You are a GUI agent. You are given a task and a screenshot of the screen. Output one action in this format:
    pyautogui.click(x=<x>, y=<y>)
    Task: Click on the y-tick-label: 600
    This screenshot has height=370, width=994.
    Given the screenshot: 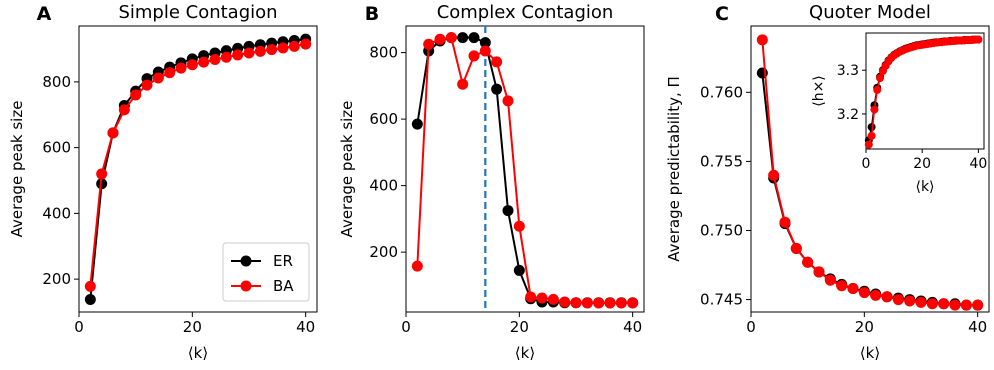 What is the action you would take?
    pyautogui.click(x=383, y=119)
    